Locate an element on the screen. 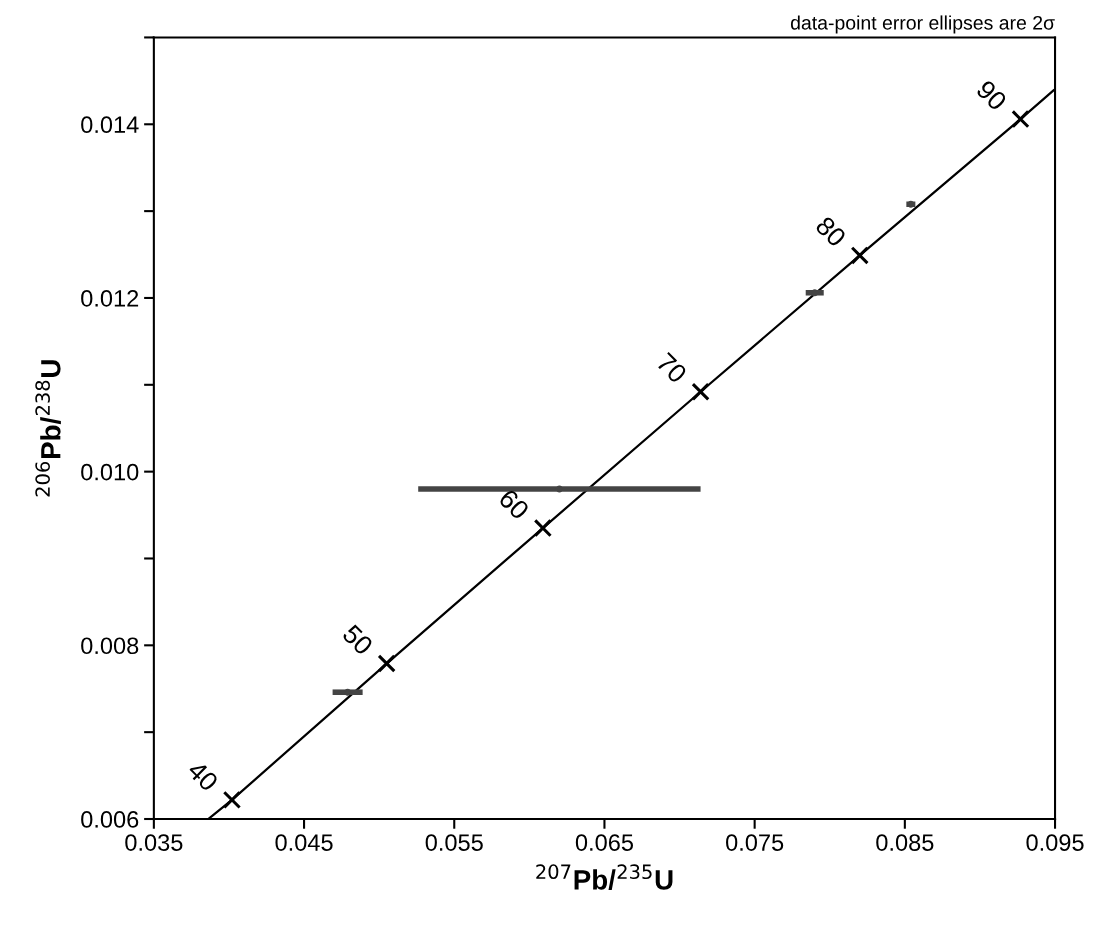 Image resolution: width=1099 pixels, height=936 pixels. x-tick-label: 0.055 is located at coordinates (454, 842).